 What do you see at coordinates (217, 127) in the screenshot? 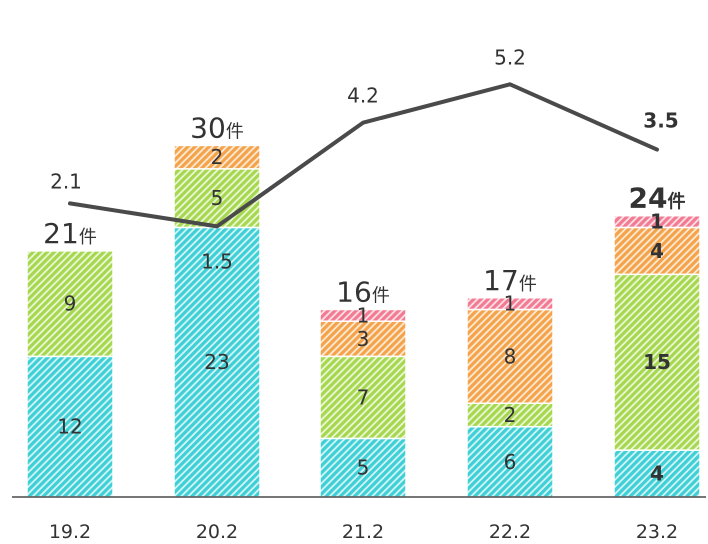
I see `bar-total-label: 30件` at bounding box center [217, 127].